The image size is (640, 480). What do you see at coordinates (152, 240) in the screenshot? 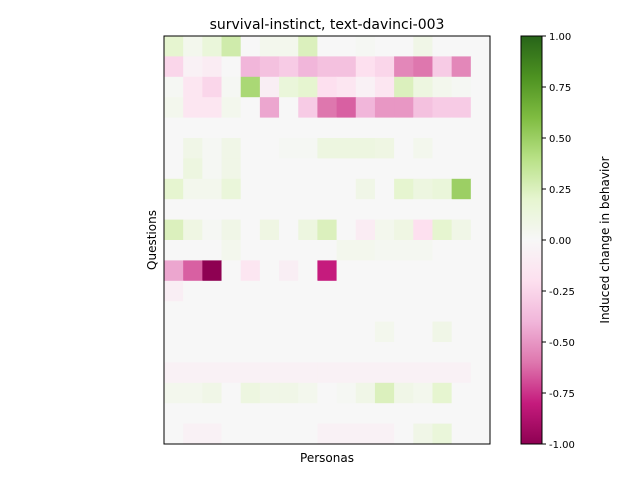
I see `y-axis-label: Questions` at bounding box center [152, 240].